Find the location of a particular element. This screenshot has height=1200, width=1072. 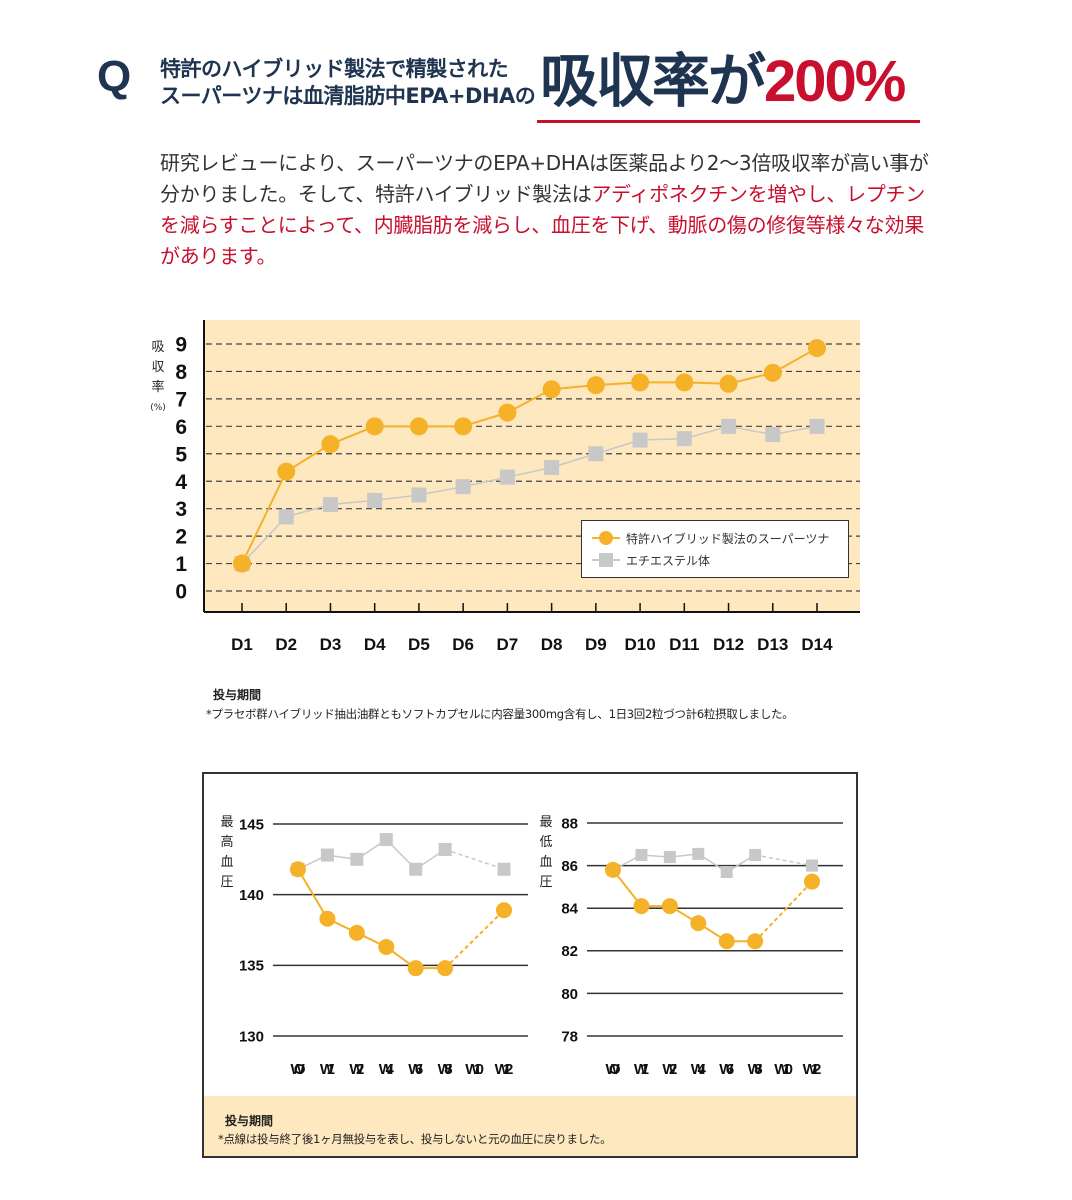

y-tick-label: 84 is located at coordinates (569, 909).